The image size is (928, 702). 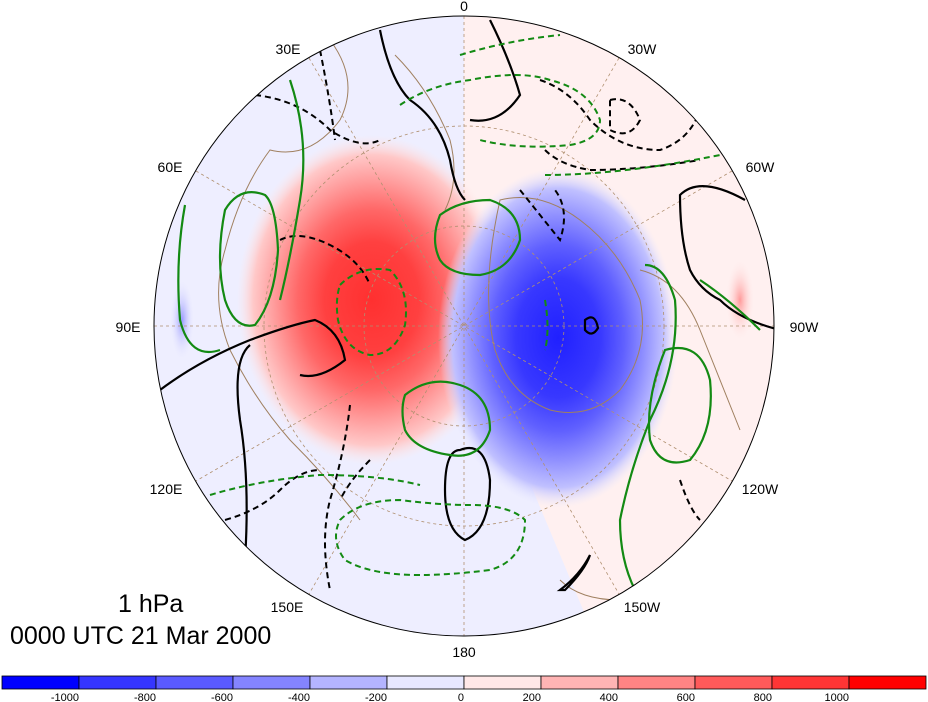 What do you see at coordinates (760, 489) in the screenshot?
I see `lon-label-120w: 120W` at bounding box center [760, 489].